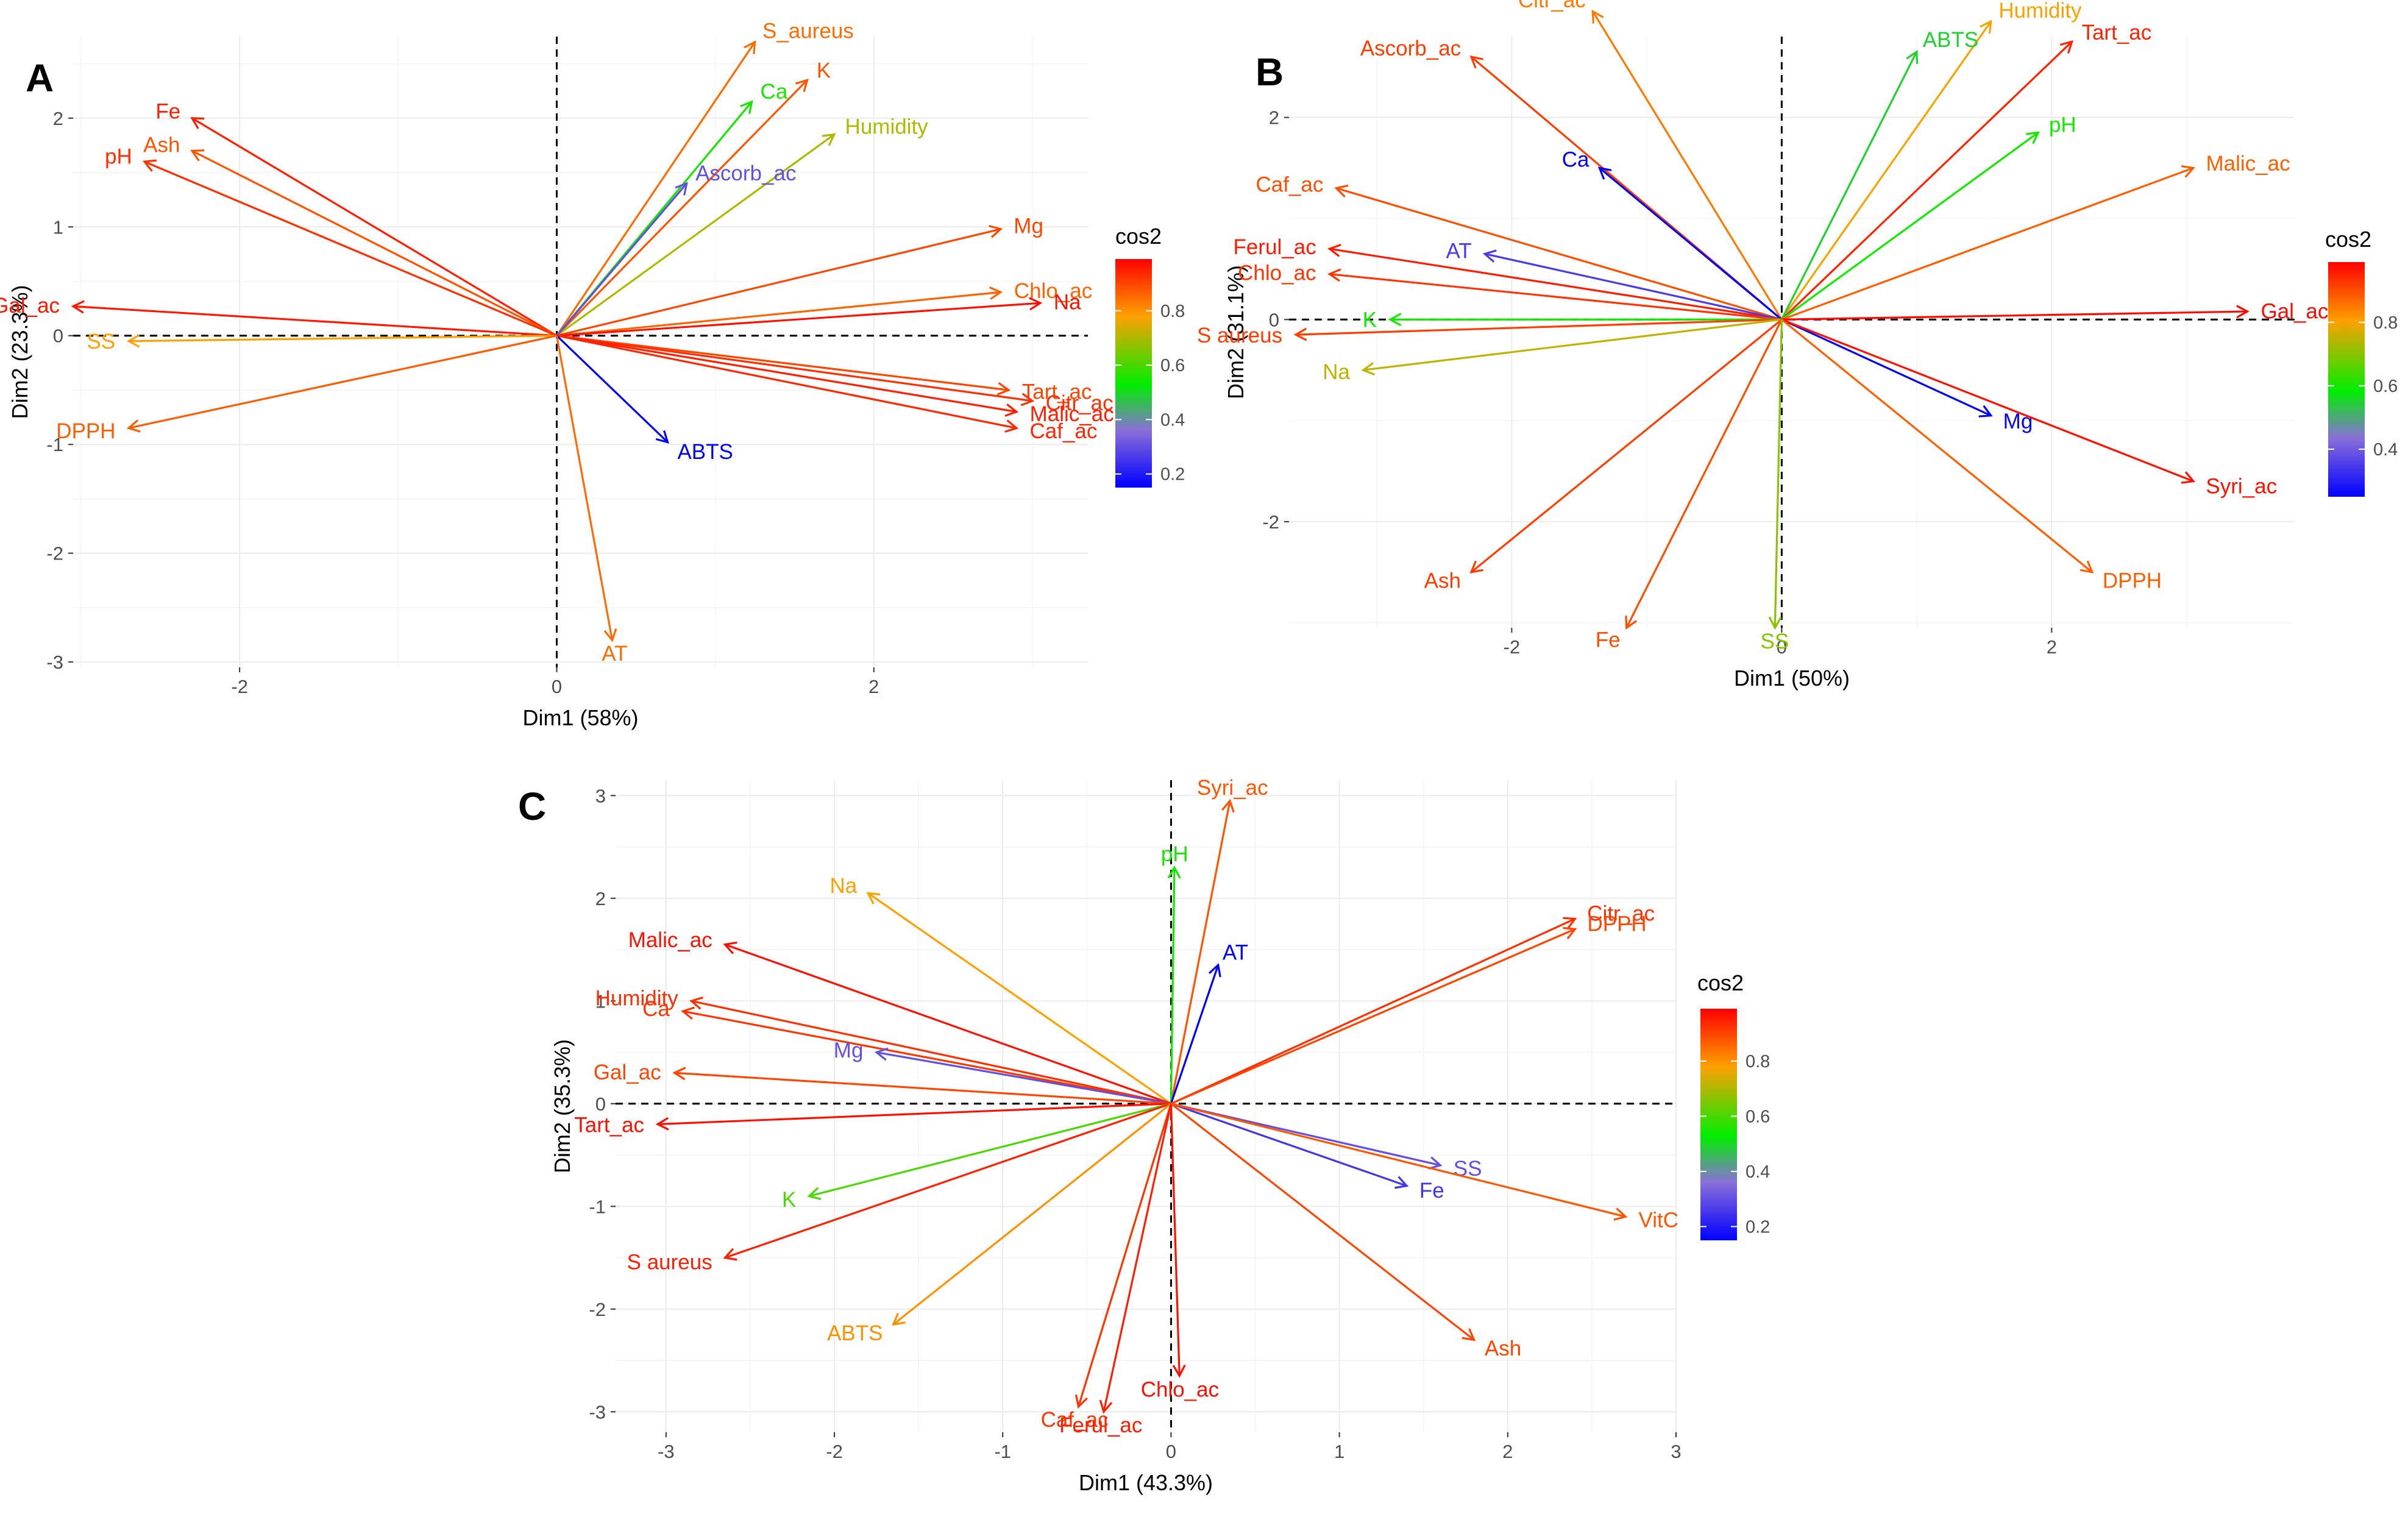 This screenshot has height=1514, width=2408. What do you see at coordinates (1792, 679) in the screenshot?
I see `x-axis-title: Dim1 (50%)` at bounding box center [1792, 679].